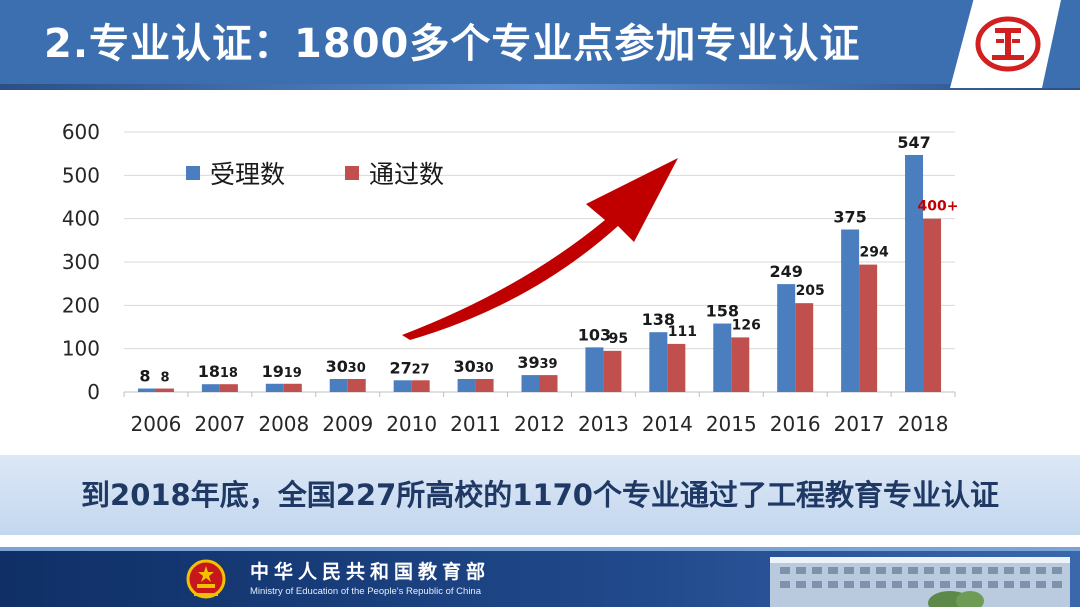 This screenshot has width=1080, height=607. What do you see at coordinates (795, 424) in the screenshot?
I see `x-tick-label: 2016` at bounding box center [795, 424].